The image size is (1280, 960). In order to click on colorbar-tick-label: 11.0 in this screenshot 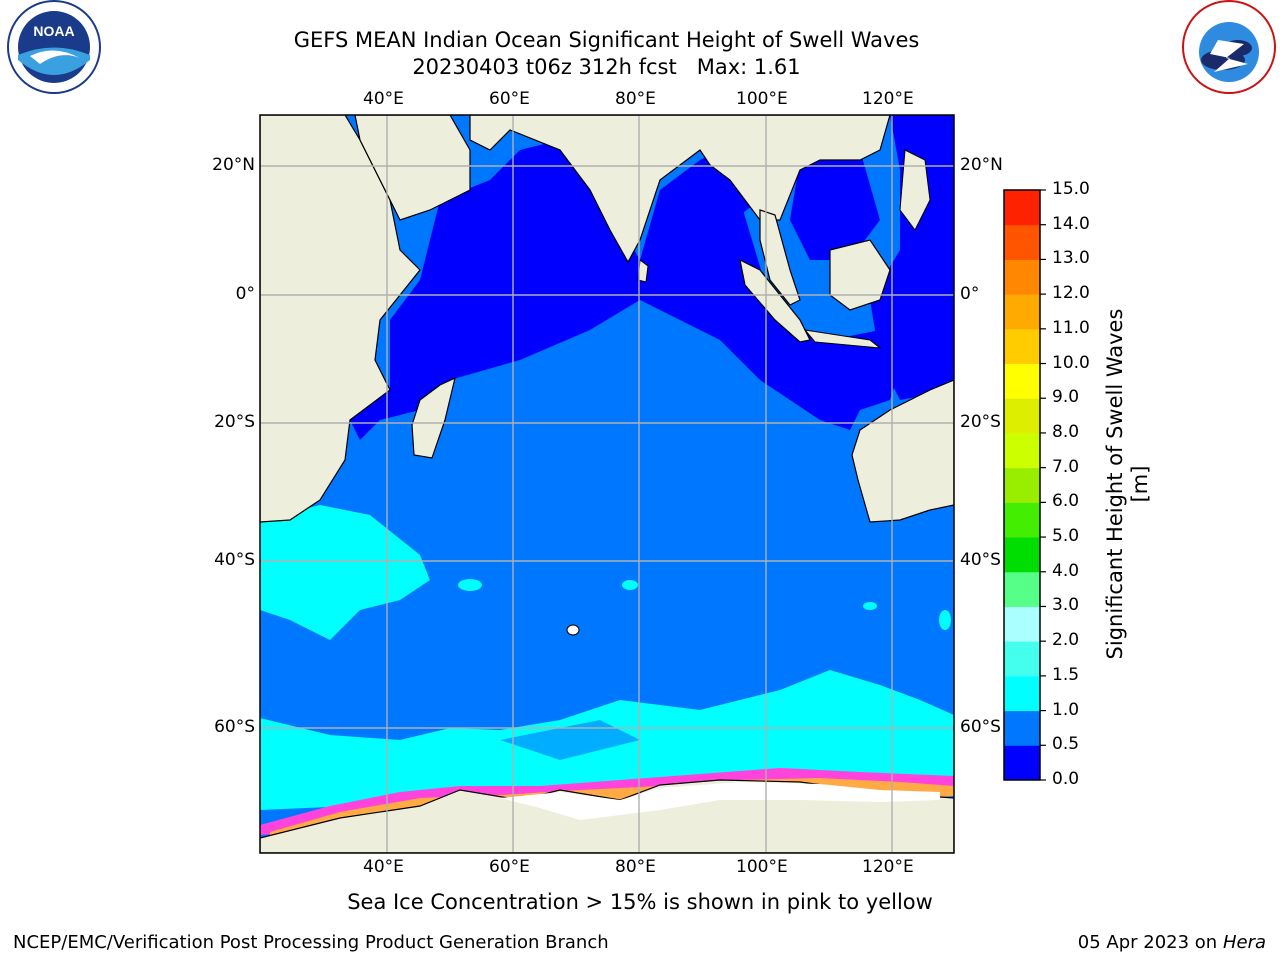, I will do `click(1071, 327)`.